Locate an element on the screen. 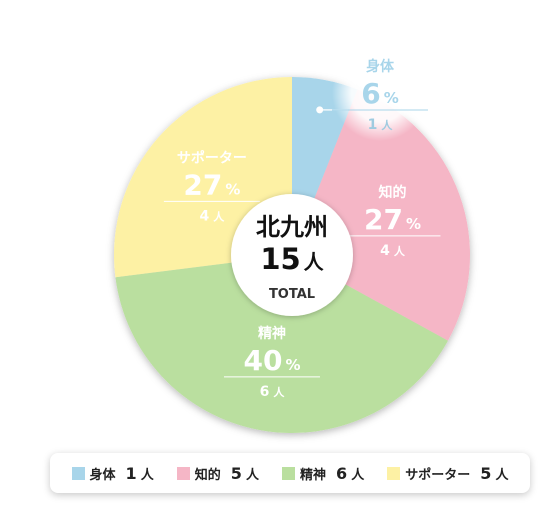 This screenshot has width=548, height=521. slice-name: サポーター is located at coordinates (212, 157).